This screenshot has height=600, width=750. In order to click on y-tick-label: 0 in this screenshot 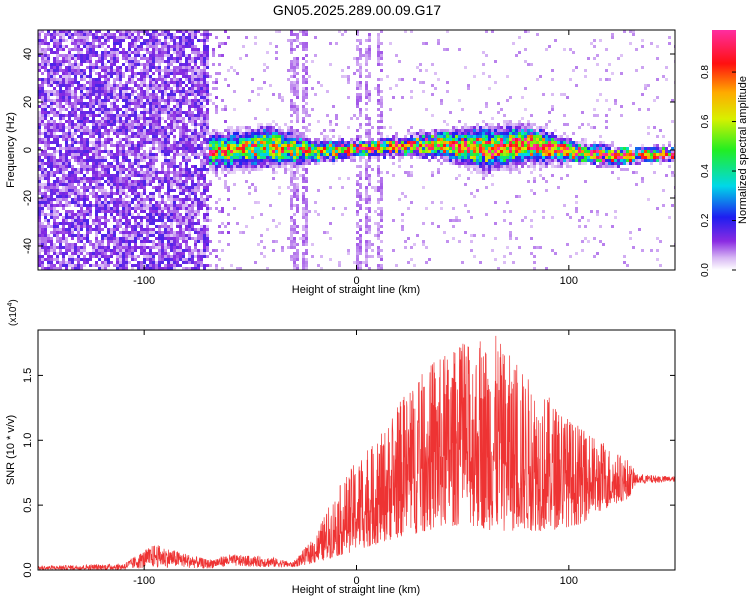, I will do `click(28, 150)`.